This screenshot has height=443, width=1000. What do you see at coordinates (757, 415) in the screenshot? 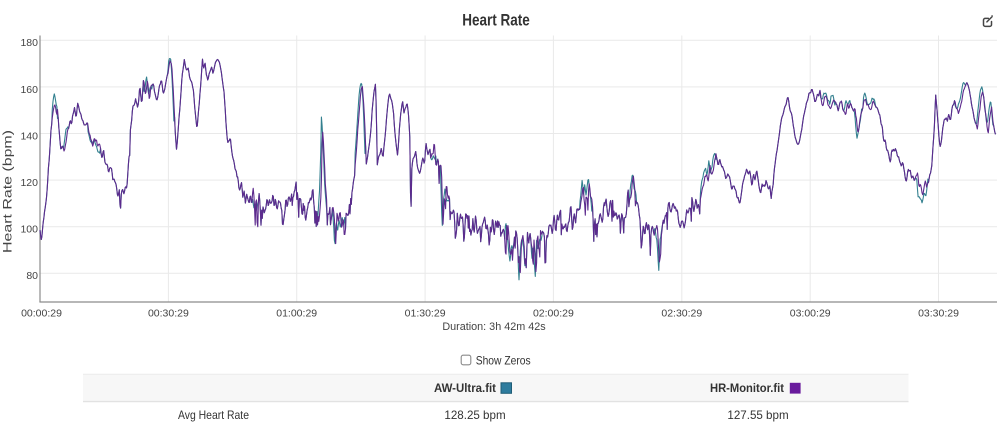
I see `svg-text: 127.55 bpm` at bounding box center [757, 415].